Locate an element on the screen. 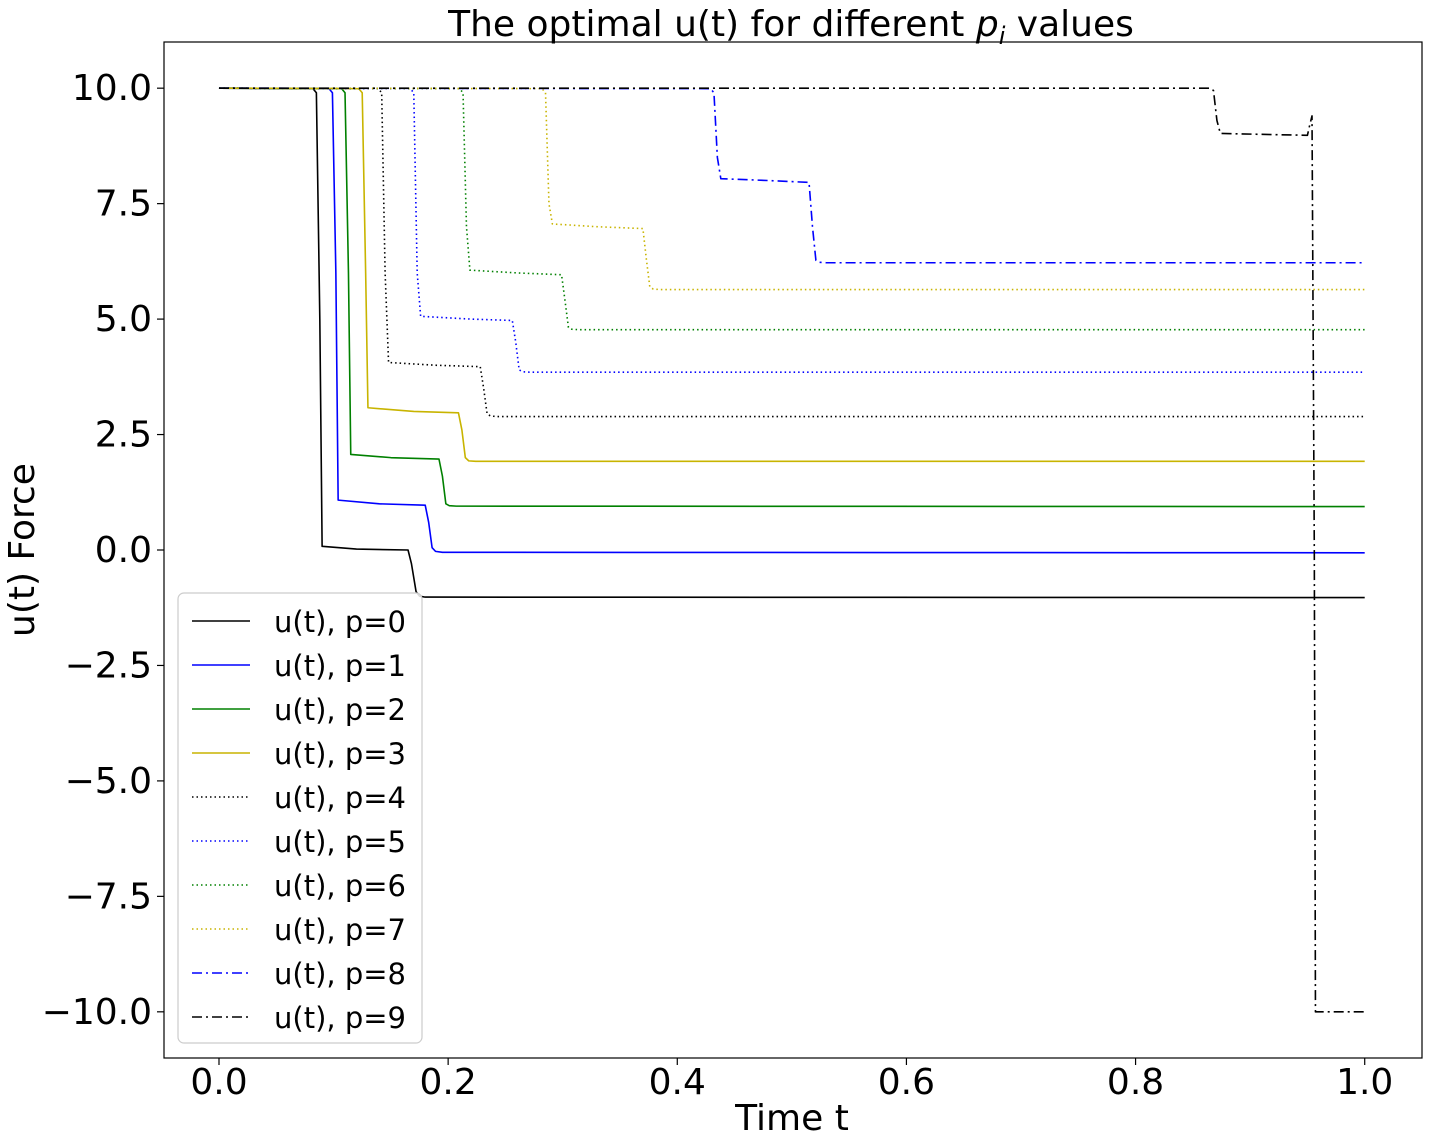 Image resolution: width=1432 pixels, height=1144 pixels. chart-title-math: p is located at coordinates (987, 24).